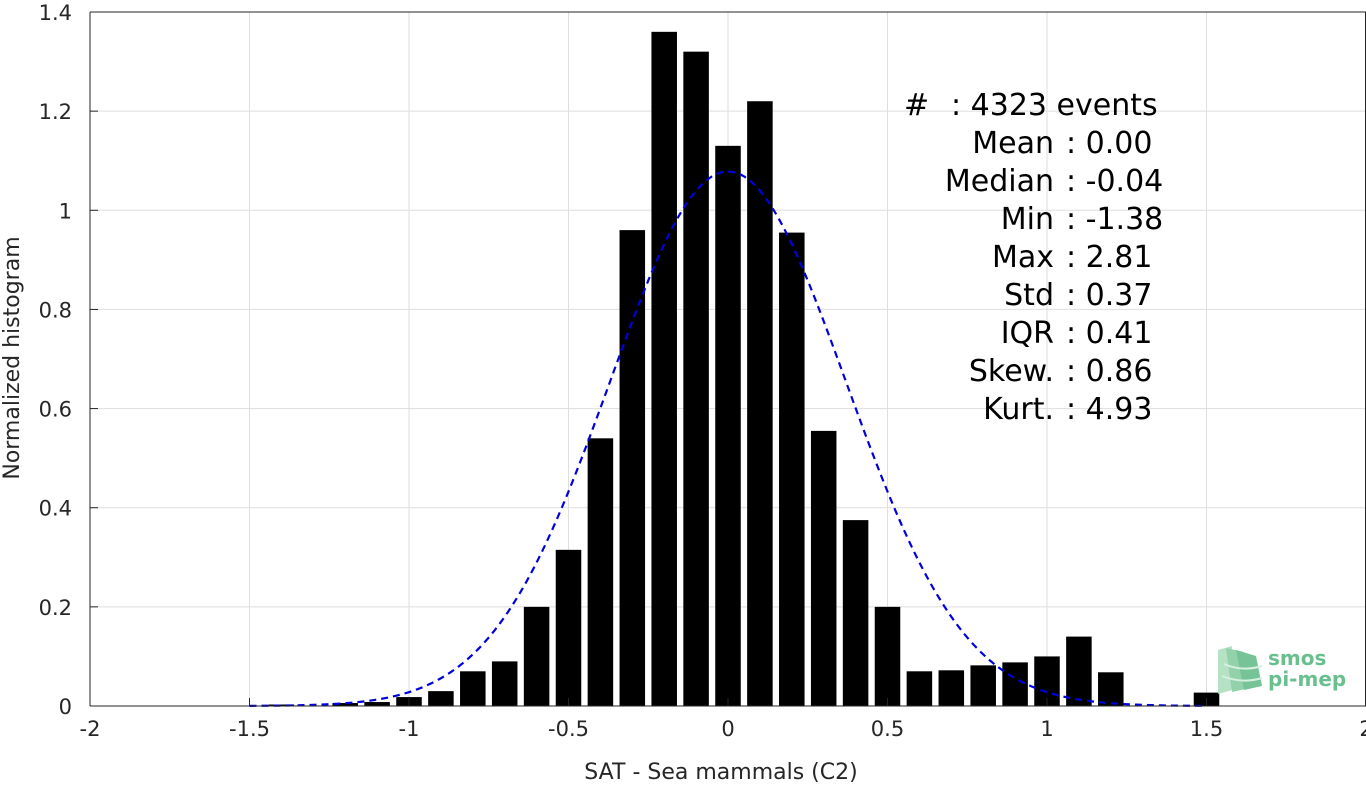 The height and width of the screenshot is (789, 1366). Describe the element at coordinates (1297, 658) in the screenshot. I see `logo-text-line1: smos` at that location.